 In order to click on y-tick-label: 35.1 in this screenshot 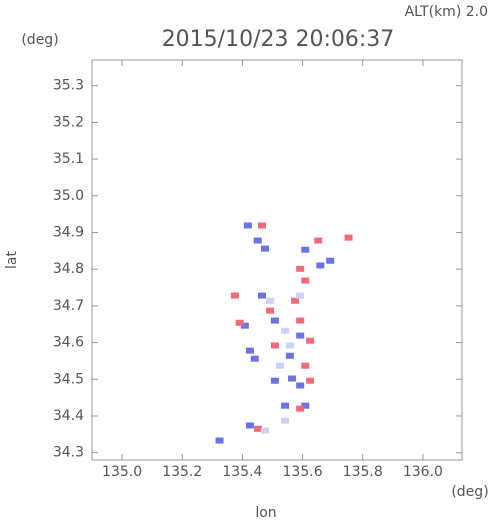, I will do `click(68, 159)`.